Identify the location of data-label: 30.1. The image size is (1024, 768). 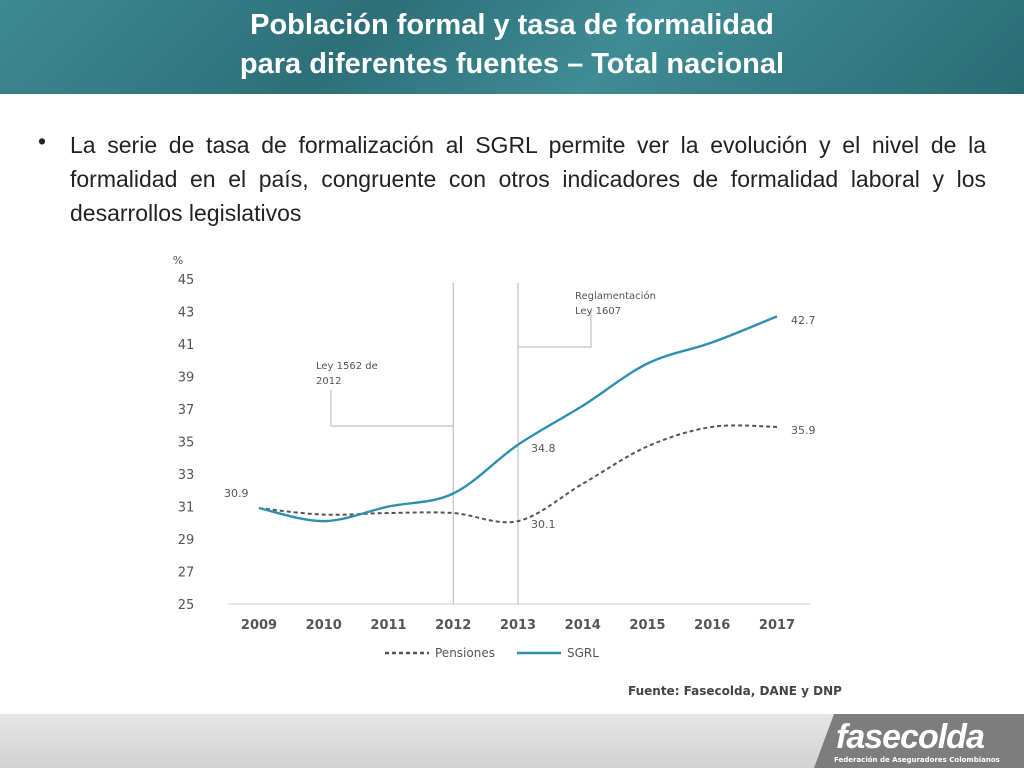
(543, 524).